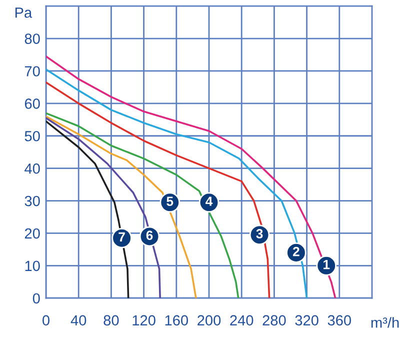 Image resolution: width=400 pixels, height=338 pixels. What do you see at coordinates (32, 168) in the screenshot?
I see `y-tick-label: 40` at bounding box center [32, 168].